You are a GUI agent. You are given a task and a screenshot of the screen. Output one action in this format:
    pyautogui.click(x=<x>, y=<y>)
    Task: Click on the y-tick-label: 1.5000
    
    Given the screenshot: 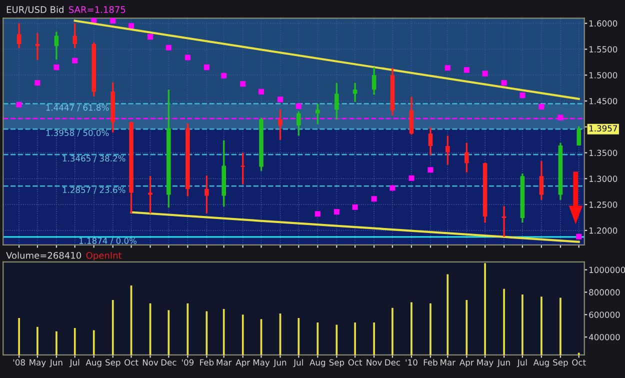 What is the action you would take?
    pyautogui.click(x=603, y=75)
    